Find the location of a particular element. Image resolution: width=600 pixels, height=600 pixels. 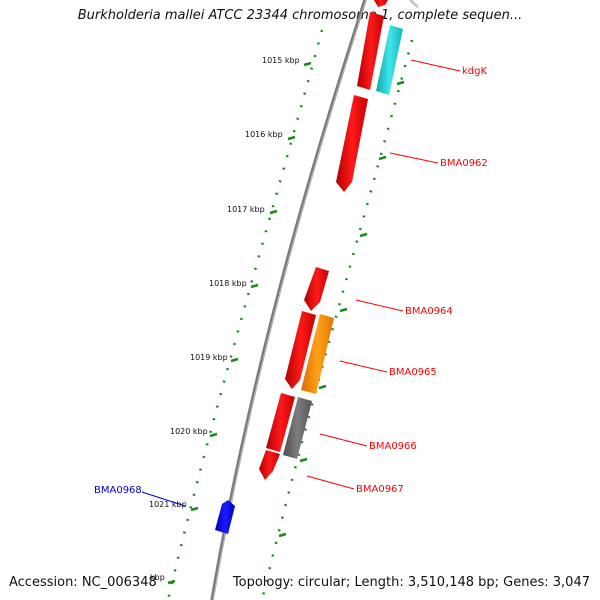

tick-label: 1020 kbp is located at coordinates (189, 431).